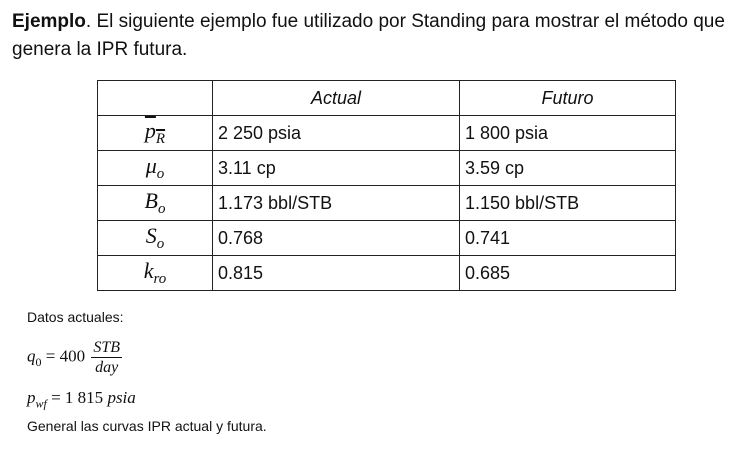 This screenshot has height=449, width=735. I want to click on symbol-letter: S, so click(151, 235).